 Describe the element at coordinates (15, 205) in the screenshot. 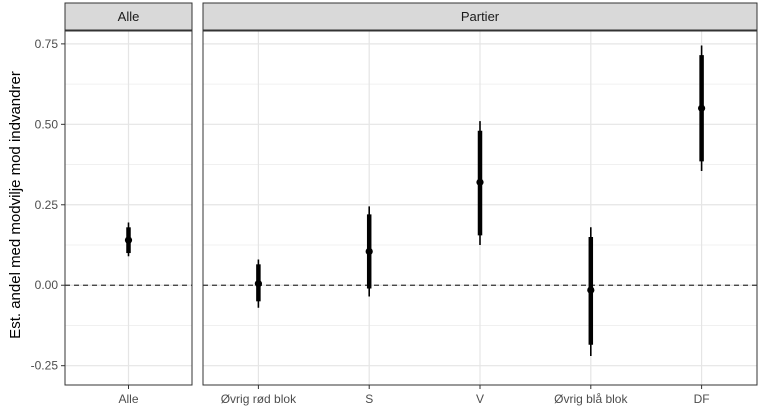

I see `y-axis-title: Est. andel med modvilje mod indvandrer` at that location.